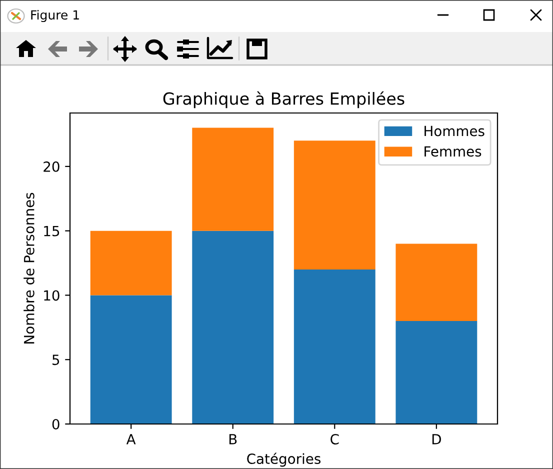  What do you see at coordinates (55, 16) in the screenshot?
I see `caption: Figure 1` at bounding box center [55, 16].